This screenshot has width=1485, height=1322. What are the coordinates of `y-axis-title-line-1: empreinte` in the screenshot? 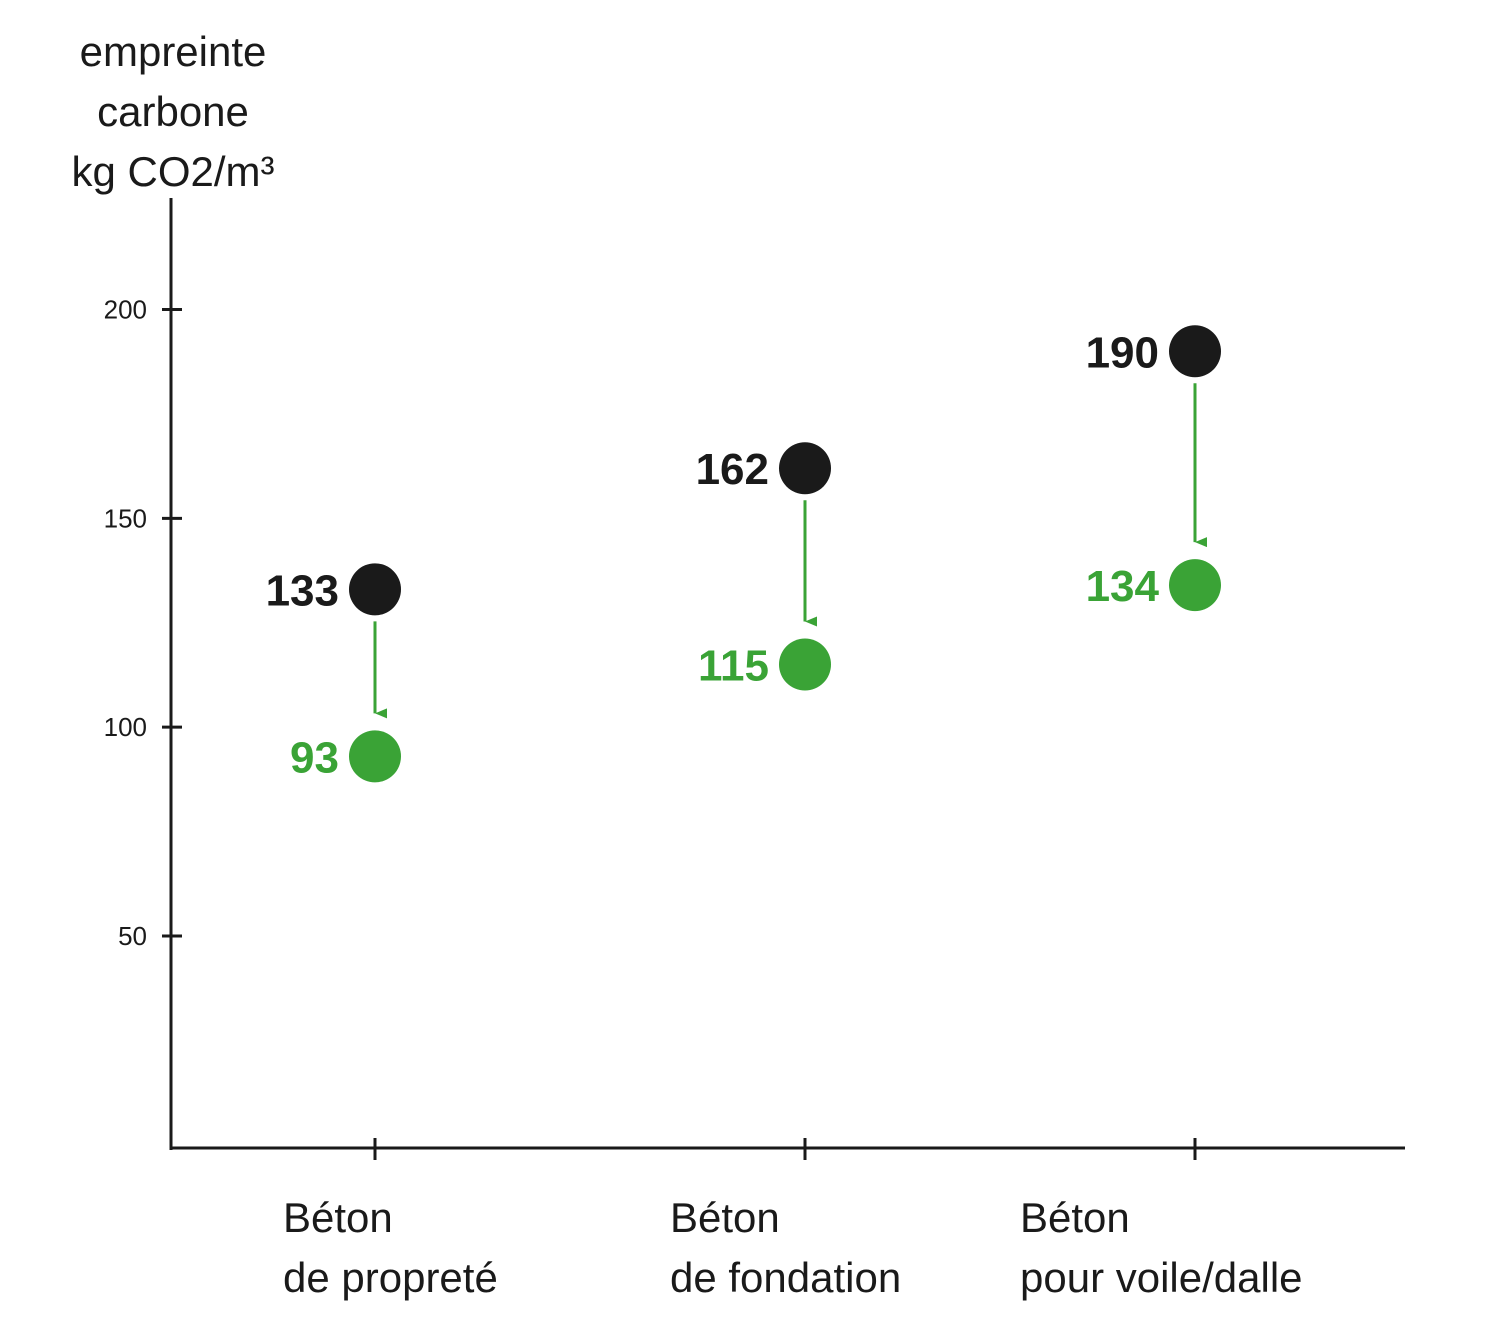 It's located at (173, 51).